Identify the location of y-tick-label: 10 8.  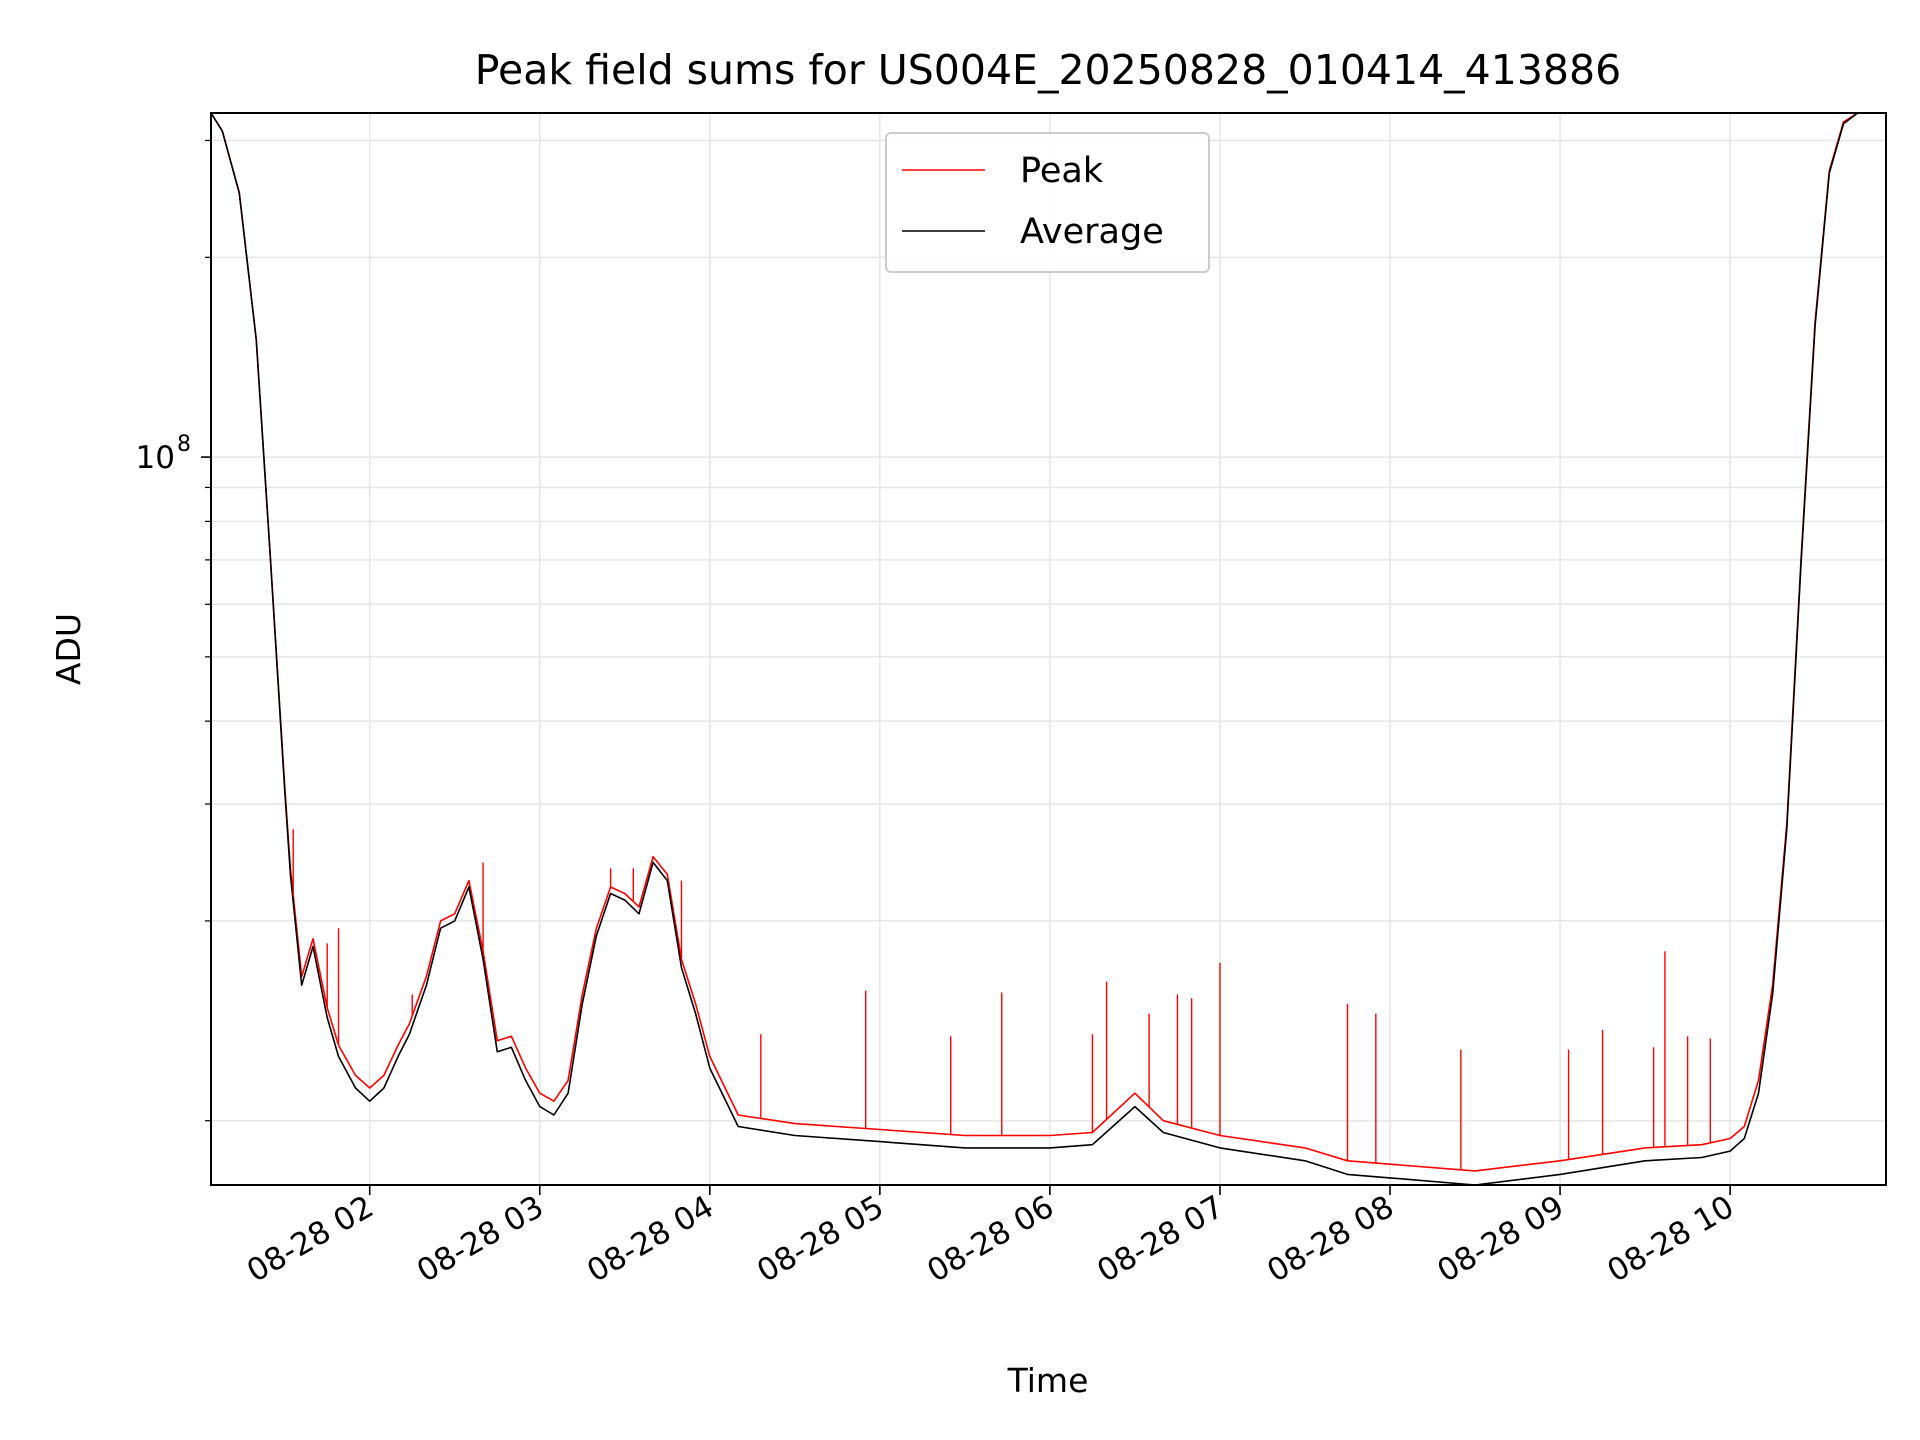
(163, 454).